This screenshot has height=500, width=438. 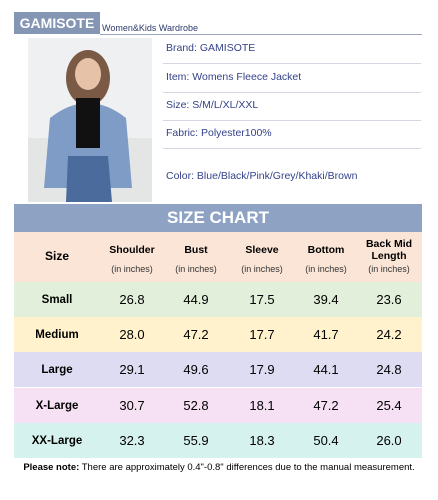 What do you see at coordinates (389, 299) in the screenshot?
I see `measurement: 23.6` at bounding box center [389, 299].